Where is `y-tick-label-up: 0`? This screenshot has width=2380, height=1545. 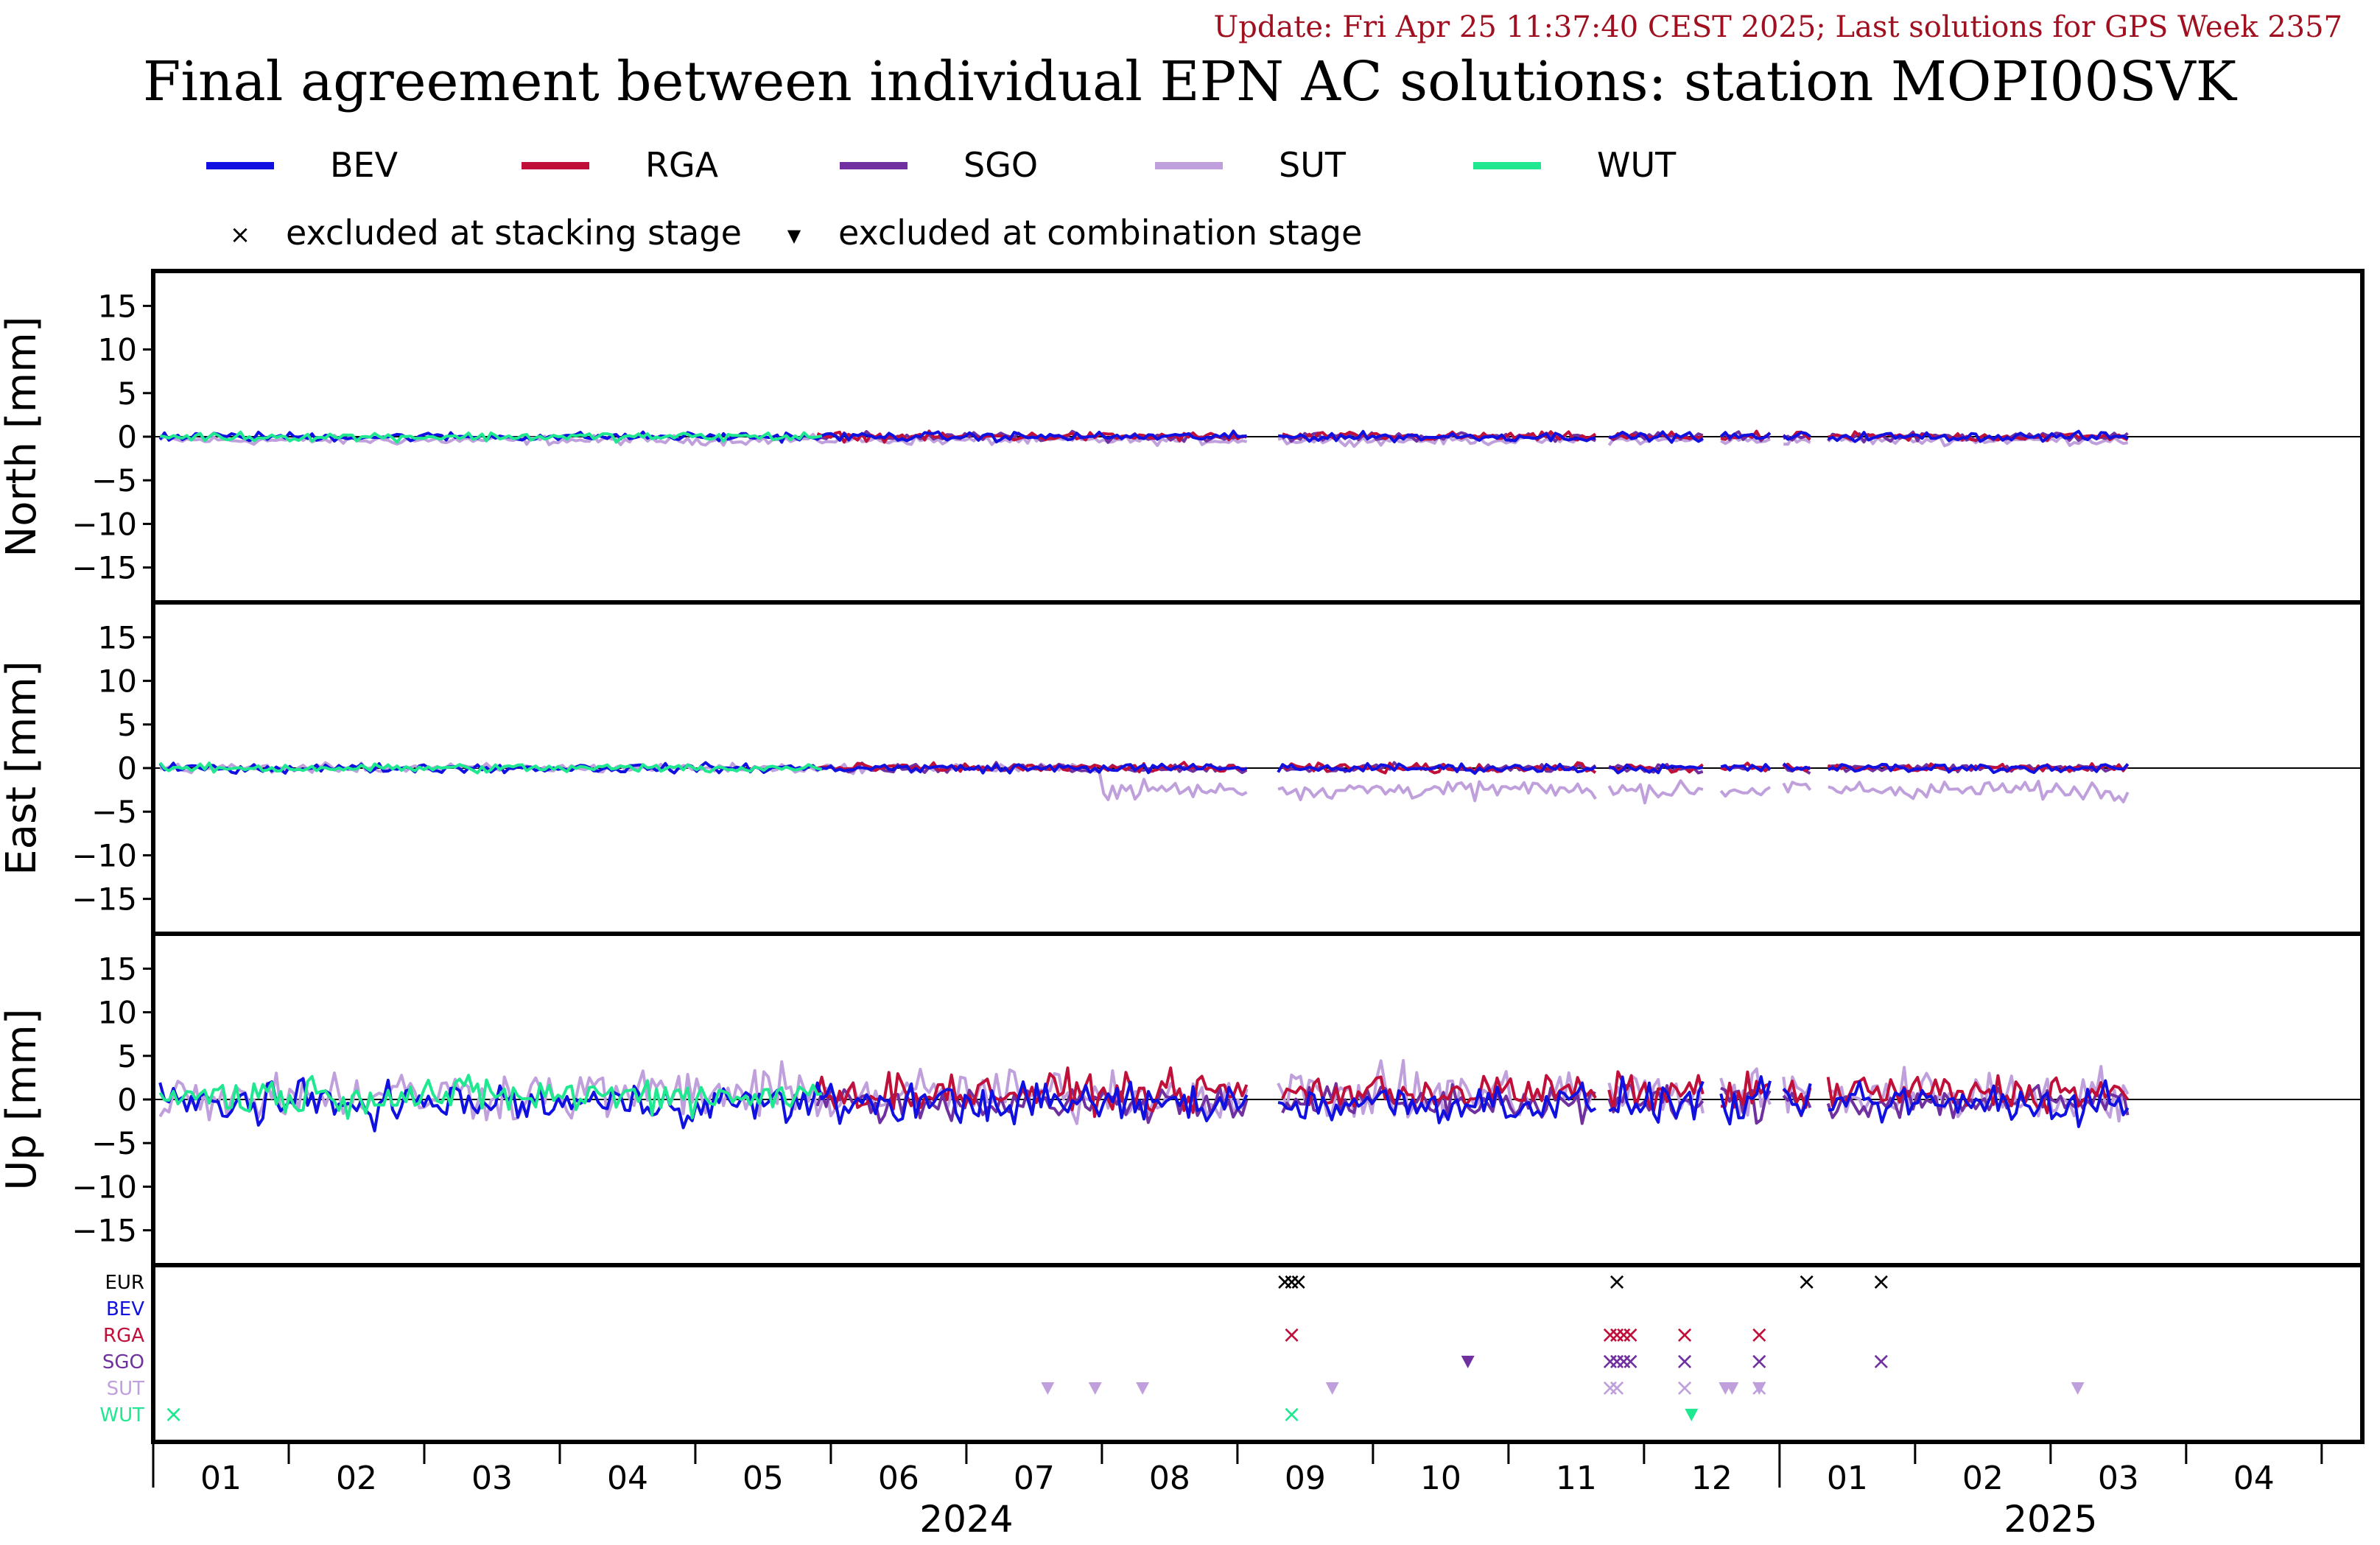
y-tick-label-up: 0 is located at coordinates (127, 1100).